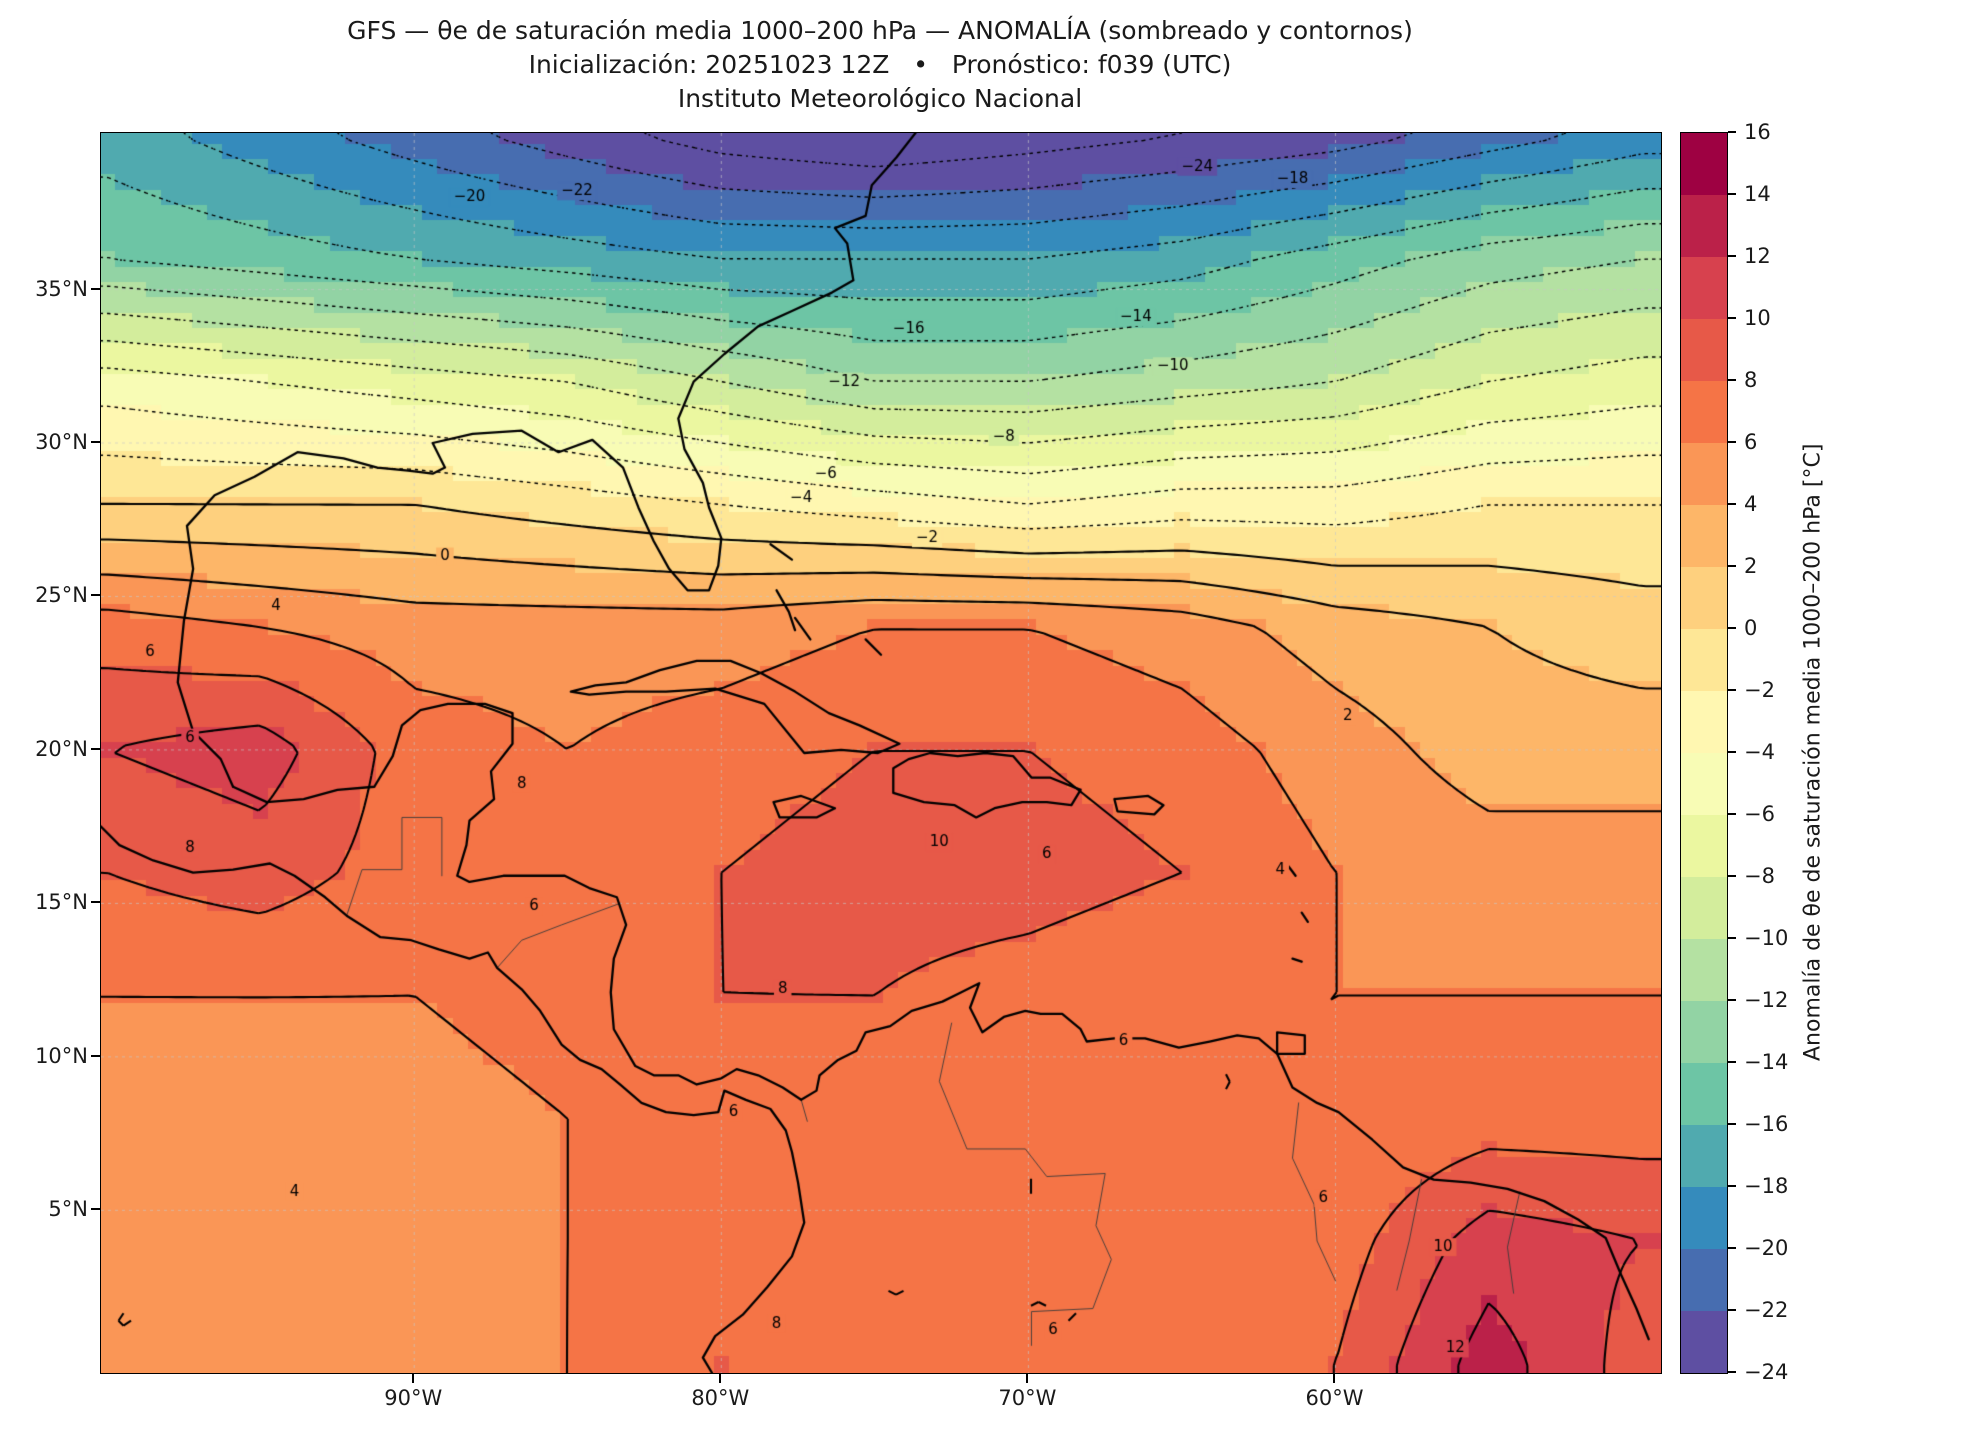 The height and width of the screenshot is (1440, 1980). Describe the element at coordinates (1759, 814) in the screenshot. I see `colorbar-tick-label: −6` at that location.